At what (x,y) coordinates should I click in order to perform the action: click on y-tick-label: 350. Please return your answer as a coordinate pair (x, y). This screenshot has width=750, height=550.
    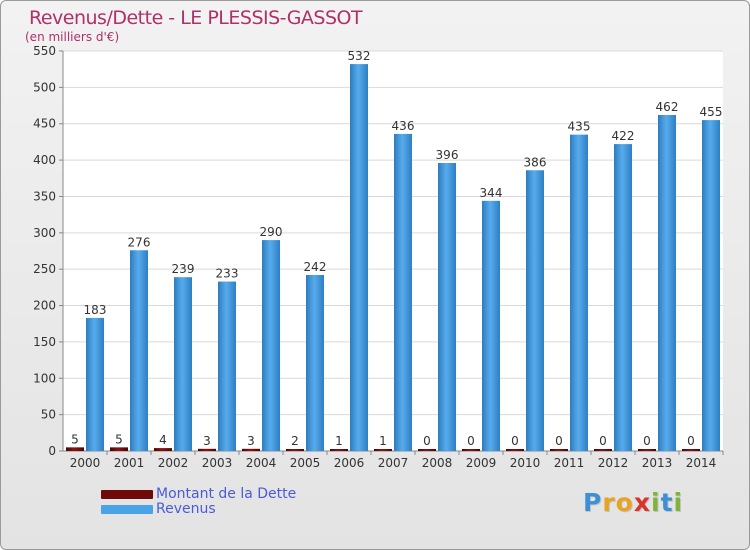
    Looking at the image, I should click on (44, 196).